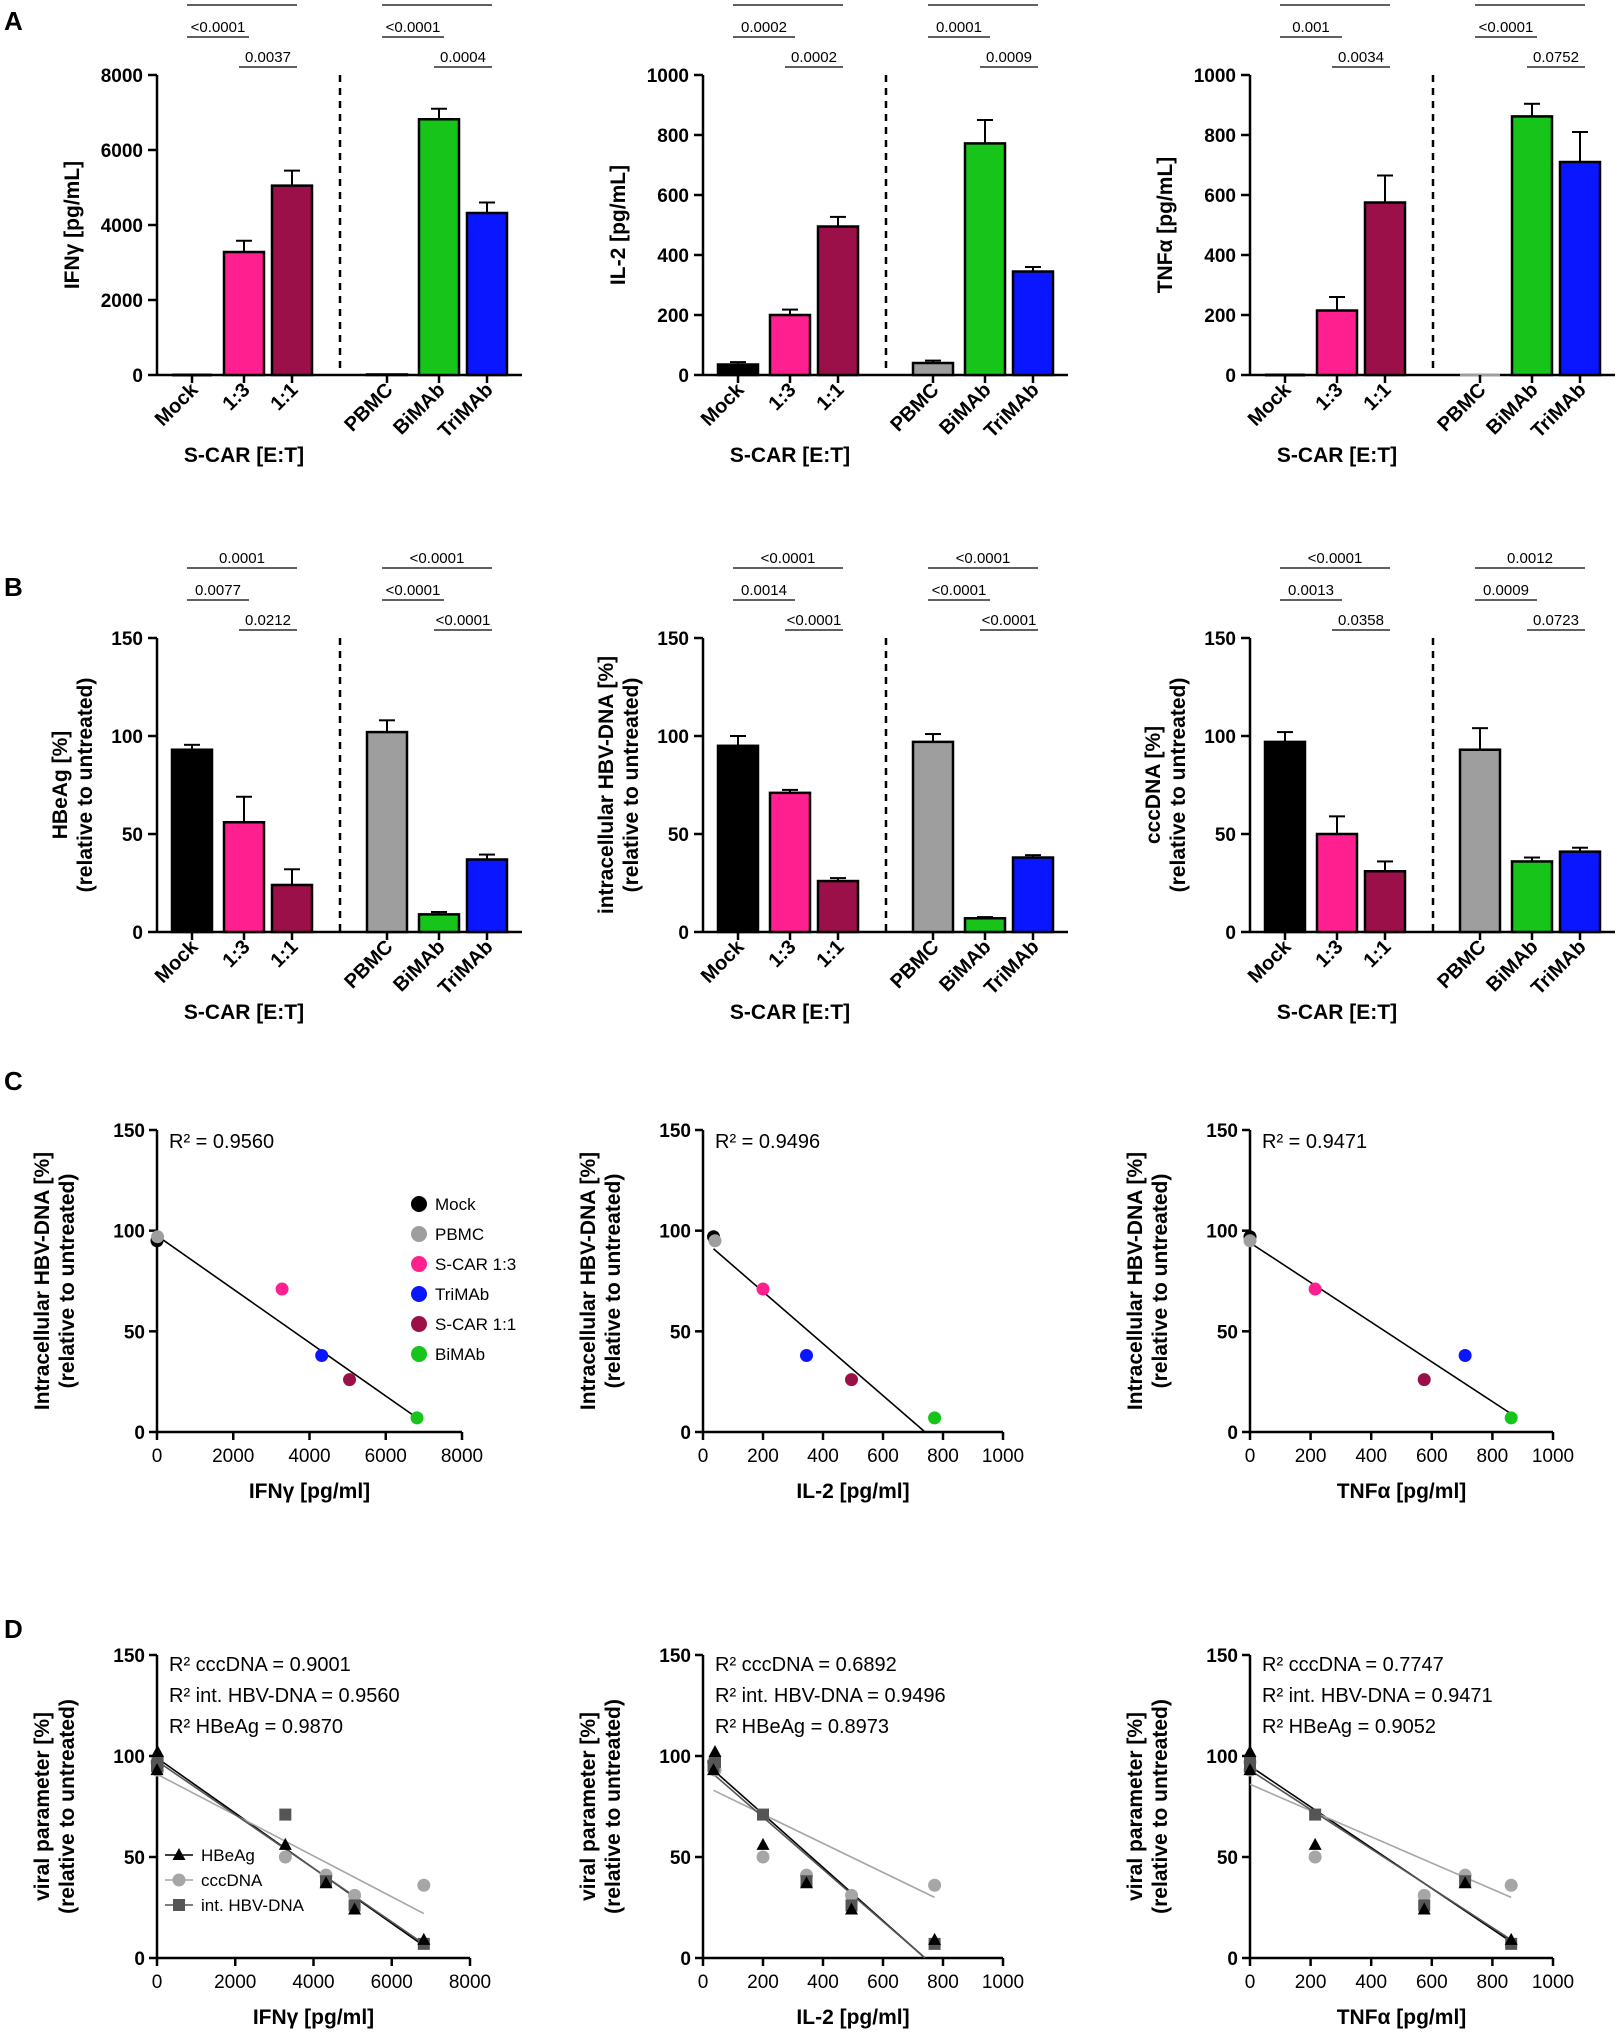 The height and width of the screenshot is (2040, 1623). Describe the element at coordinates (233, 1456) in the screenshot. I see `x-tick-label-6-1: 2000` at that location.